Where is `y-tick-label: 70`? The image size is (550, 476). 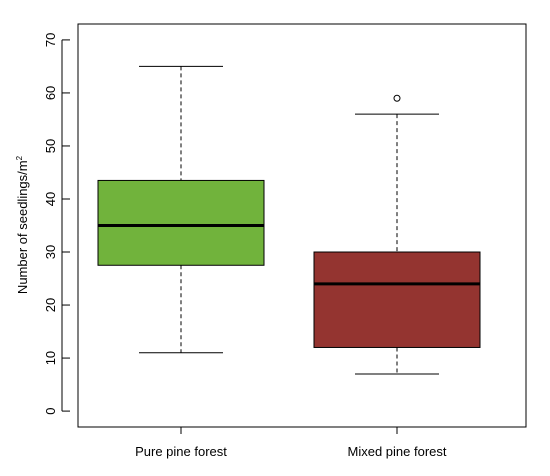 y-tick-label: 70 is located at coordinates (50, 40).